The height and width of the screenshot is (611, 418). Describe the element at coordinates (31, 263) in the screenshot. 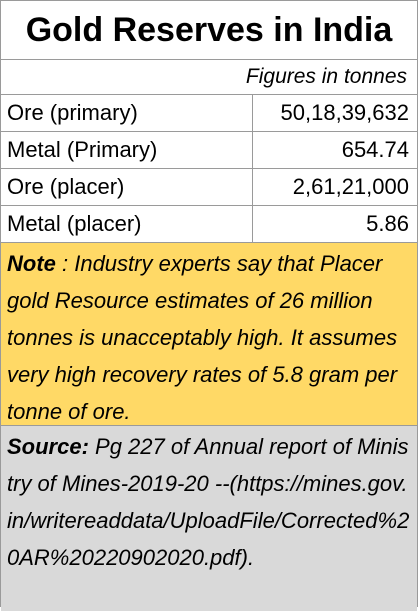

I see `note-lead: Note` at that location.